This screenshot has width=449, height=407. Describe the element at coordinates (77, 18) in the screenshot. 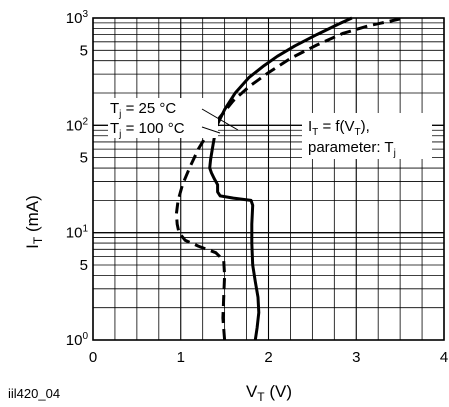

I see `y-tick-label: 103` at that location.